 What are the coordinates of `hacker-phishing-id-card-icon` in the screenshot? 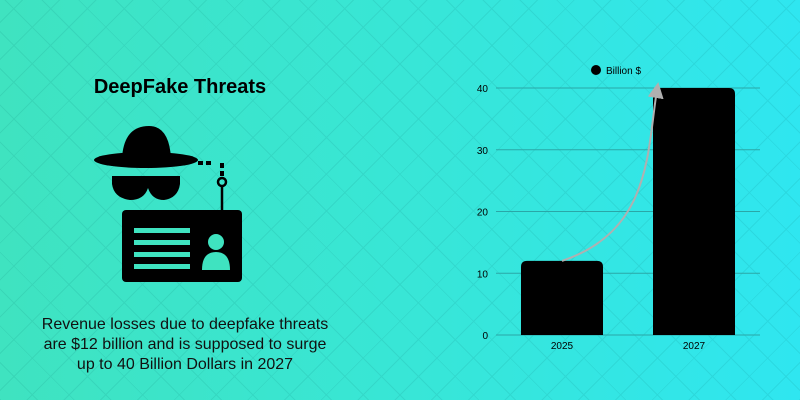 It's located at (168, 204).